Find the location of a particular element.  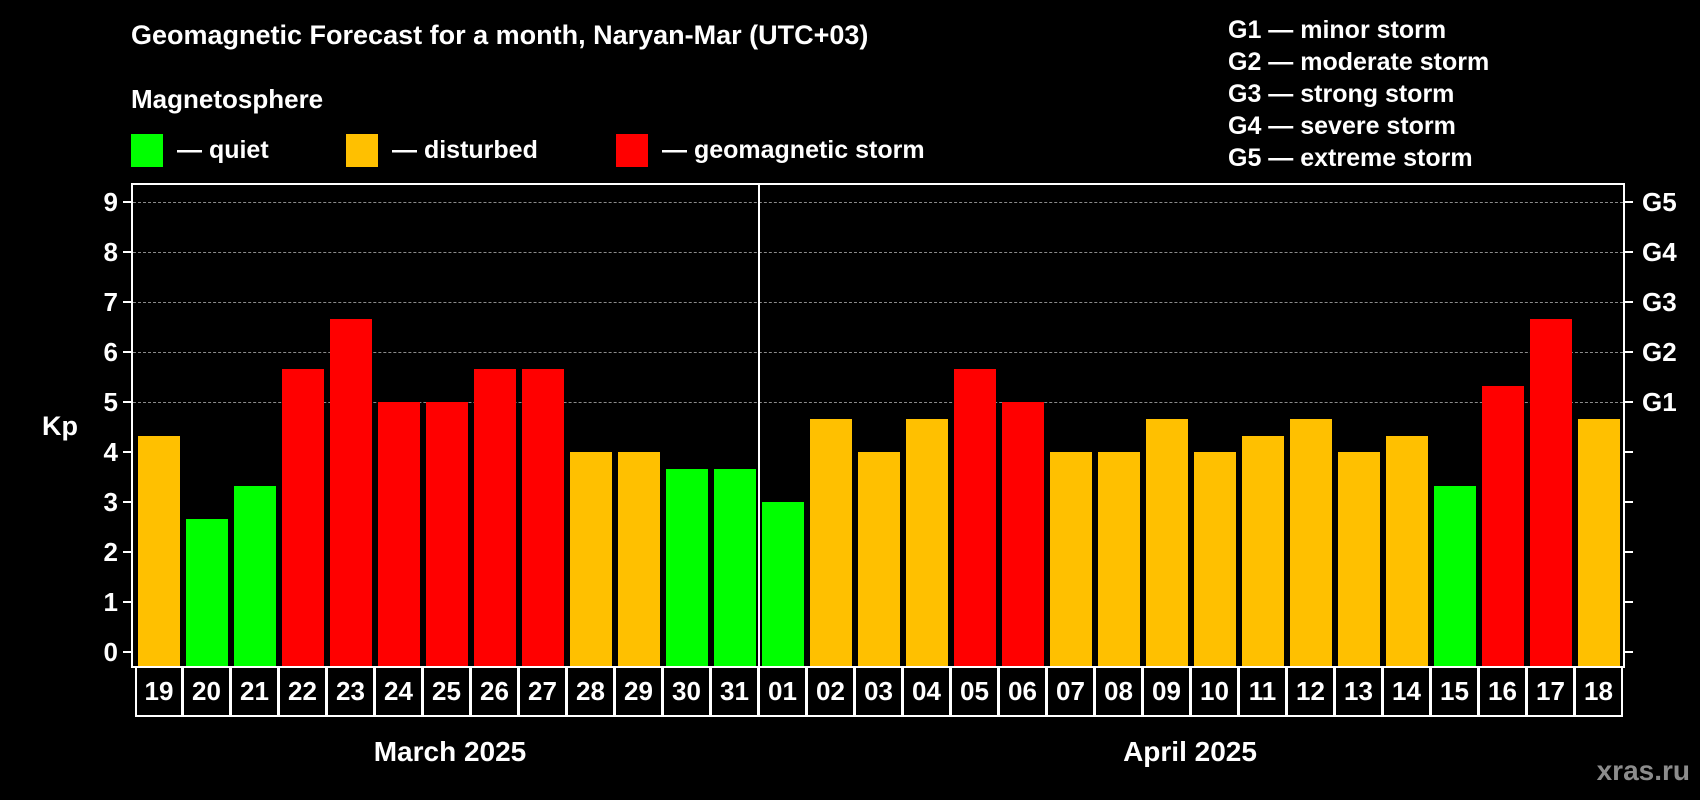

legend-item-disturbed: — disturbed is located at coordinates (442, 150).